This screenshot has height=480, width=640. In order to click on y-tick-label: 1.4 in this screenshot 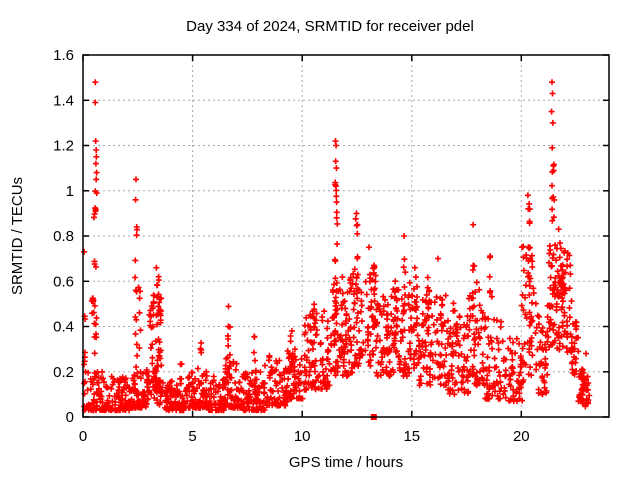, I will do `click(63, 100)`.